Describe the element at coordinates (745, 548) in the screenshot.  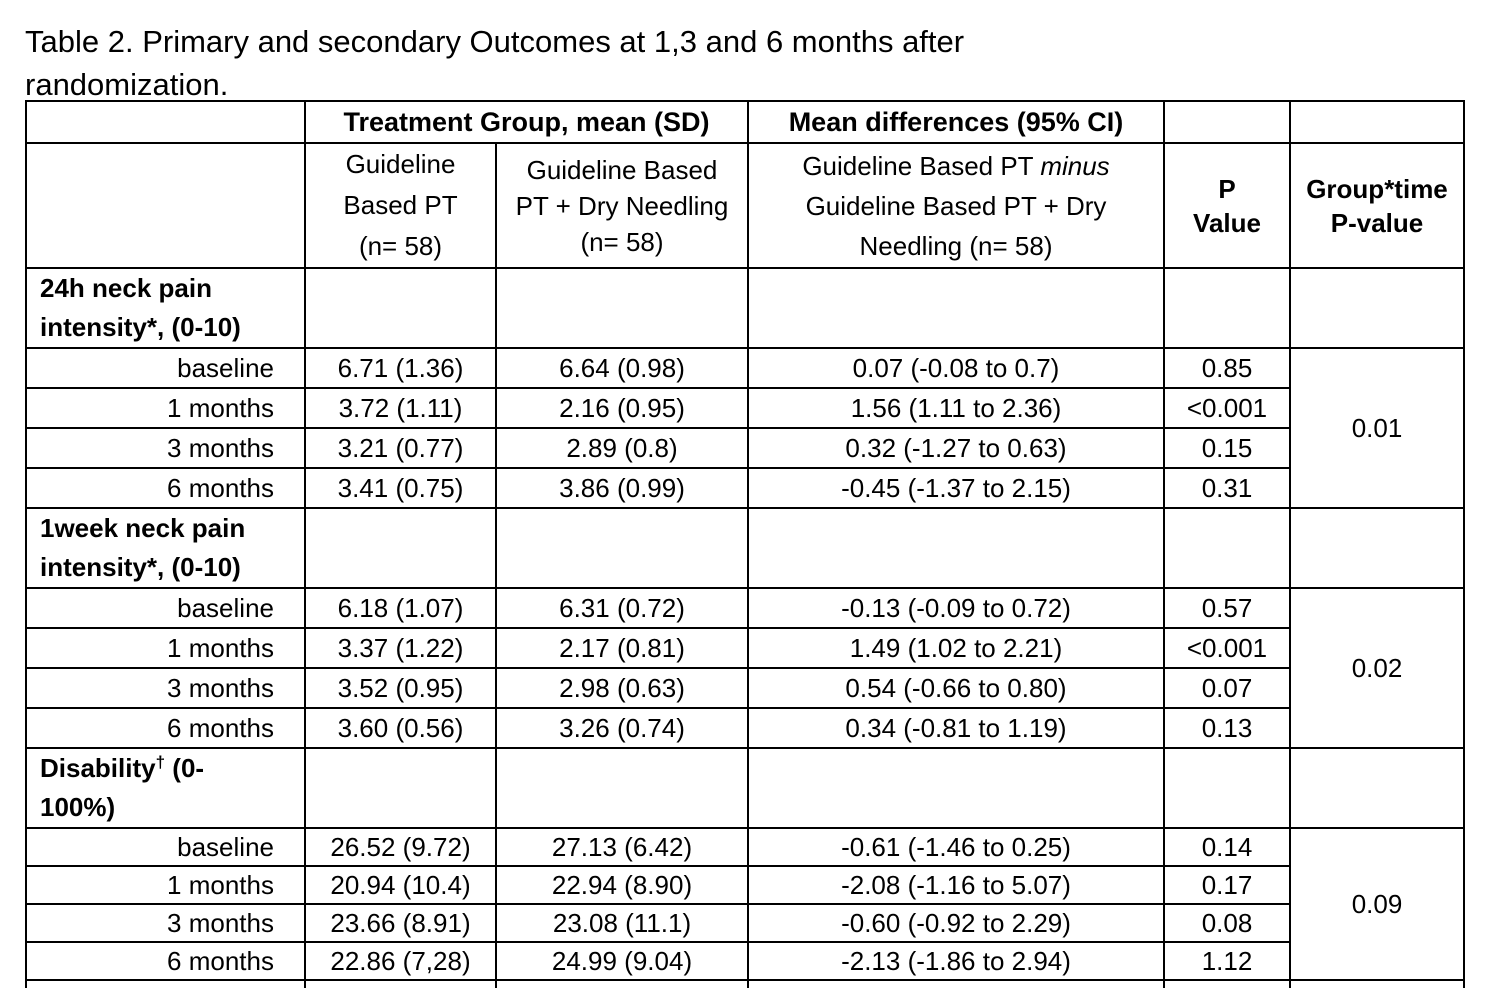
I see `section-row-1week-neck-pain: 1week neck pain intensity*, (0-10)` at that location.